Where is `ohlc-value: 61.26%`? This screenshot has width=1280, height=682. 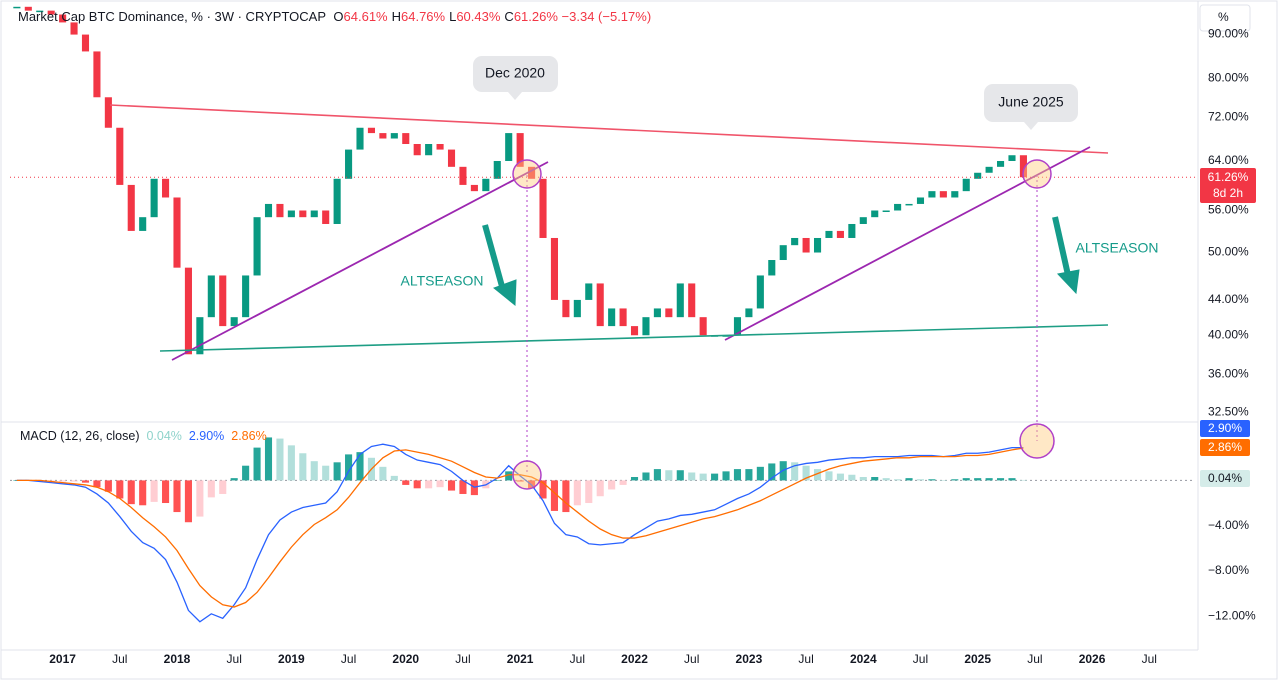
ohlc-value: 61.26% is located at coordinates (535, 16).